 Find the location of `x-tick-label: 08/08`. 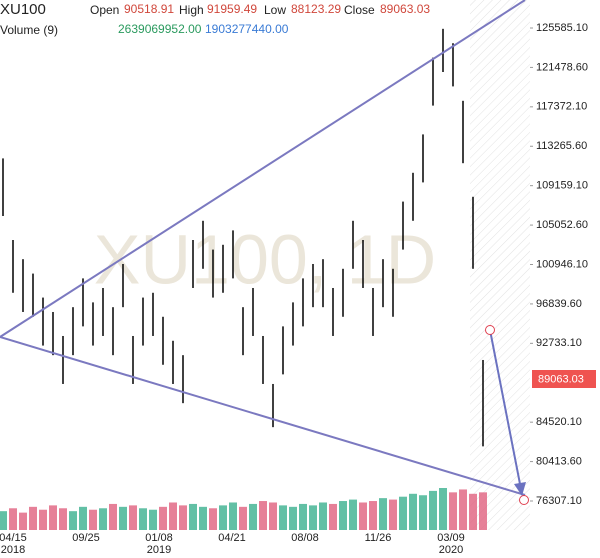

x-tick-label: 08/08 is located at coordinates (305, 538).